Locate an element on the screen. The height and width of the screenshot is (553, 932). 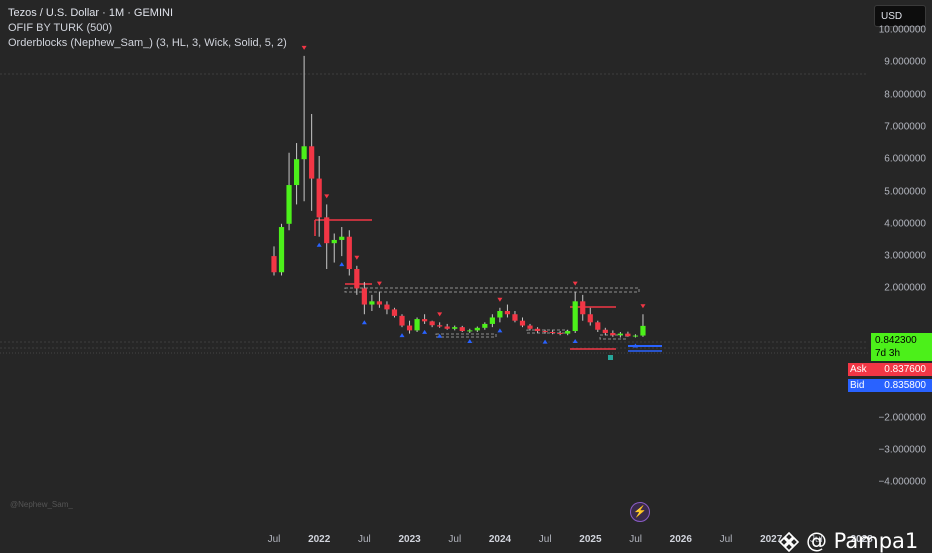
price-tick: 6.000000 is located at coordinates (905, 159).